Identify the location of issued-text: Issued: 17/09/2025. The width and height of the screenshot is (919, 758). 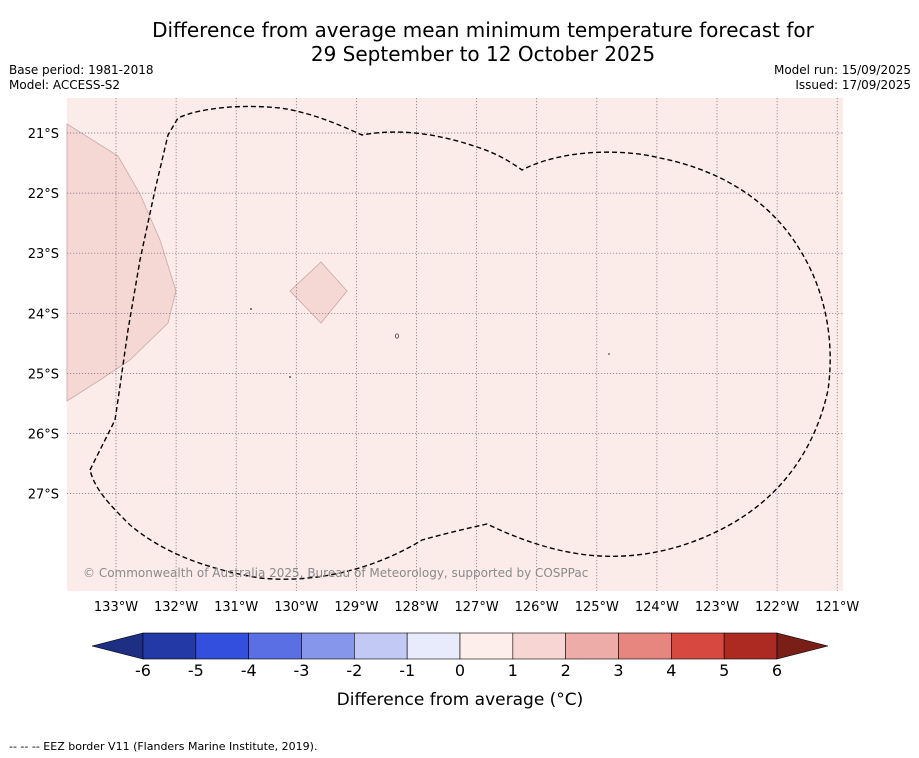
(853, 85).